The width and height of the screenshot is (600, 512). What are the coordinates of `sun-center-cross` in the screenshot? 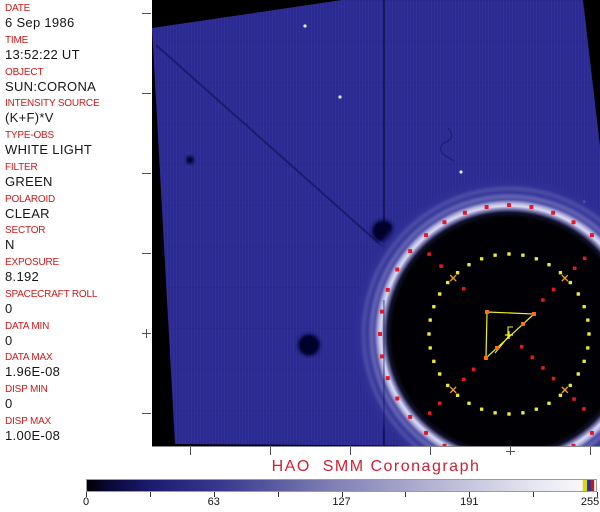 It's located at (509, 335).